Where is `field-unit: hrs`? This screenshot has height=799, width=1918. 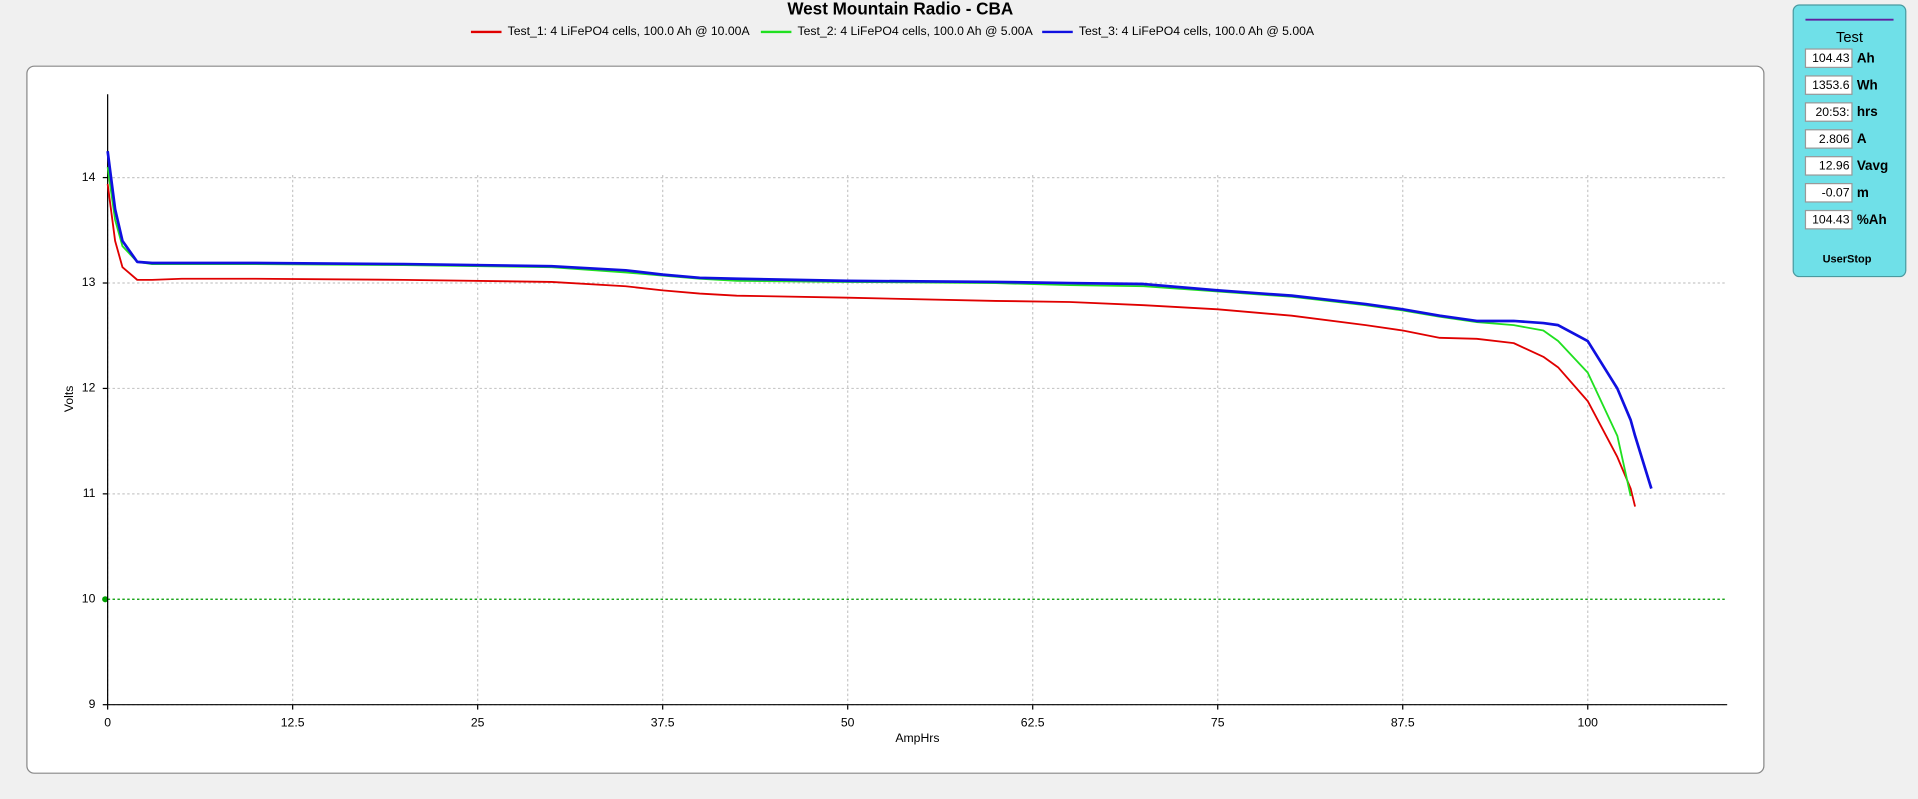 field-unit: hrs is located at coordinates (1867, 111).